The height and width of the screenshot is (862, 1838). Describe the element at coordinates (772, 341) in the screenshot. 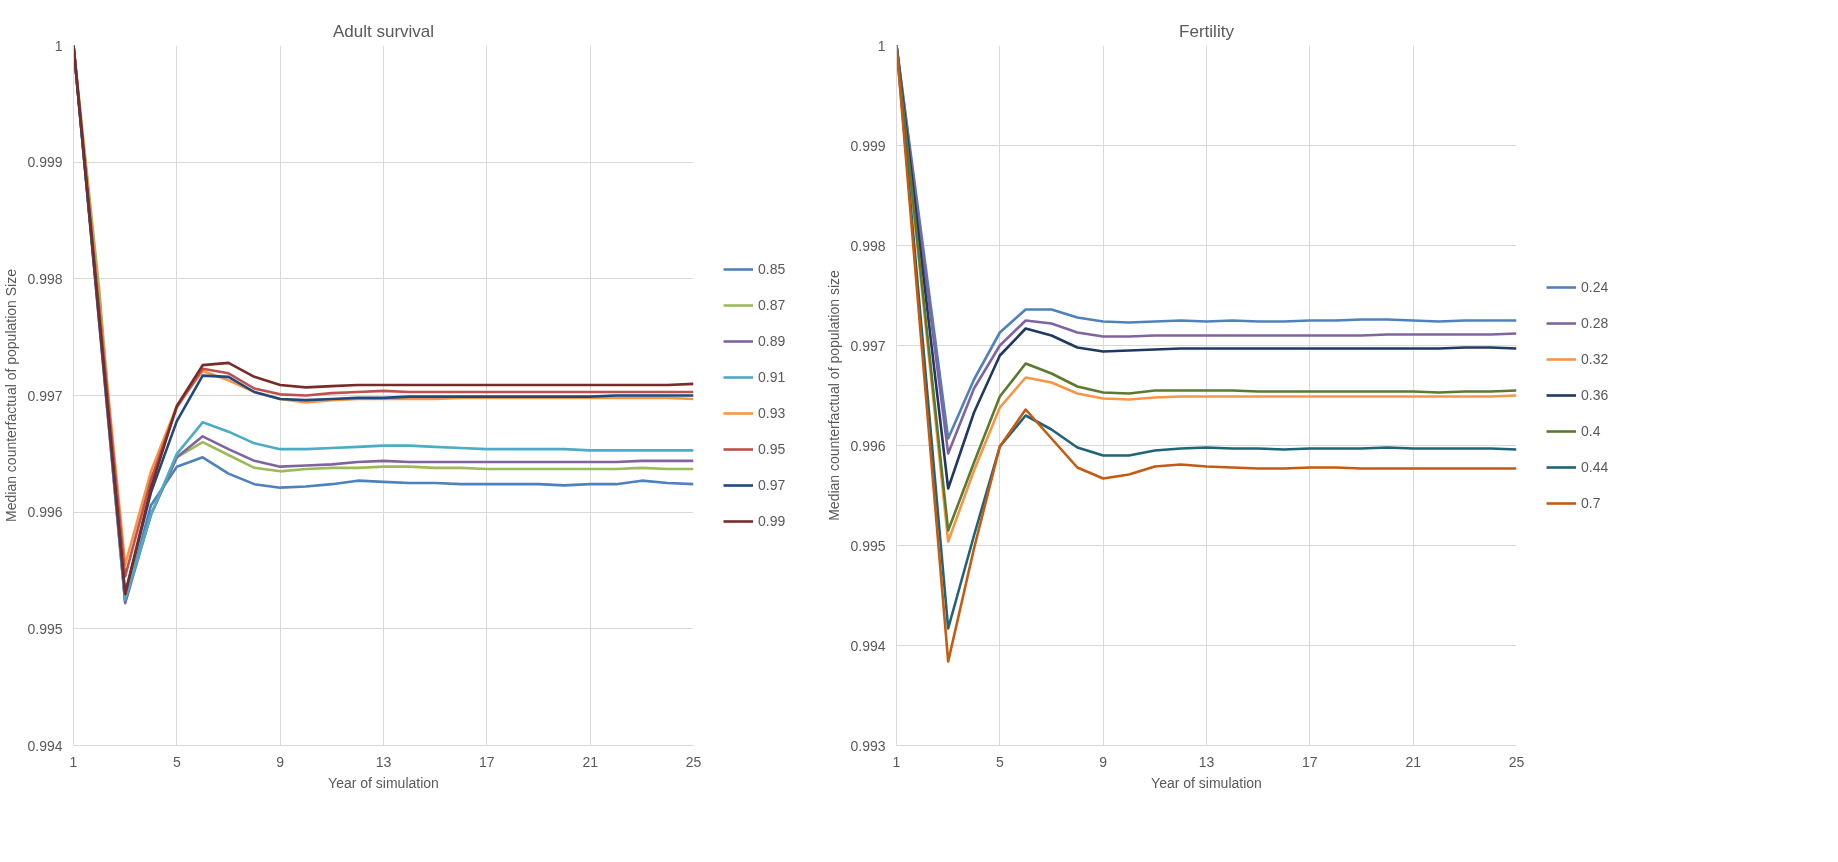

I see `legend-label: 0.89` at that location.